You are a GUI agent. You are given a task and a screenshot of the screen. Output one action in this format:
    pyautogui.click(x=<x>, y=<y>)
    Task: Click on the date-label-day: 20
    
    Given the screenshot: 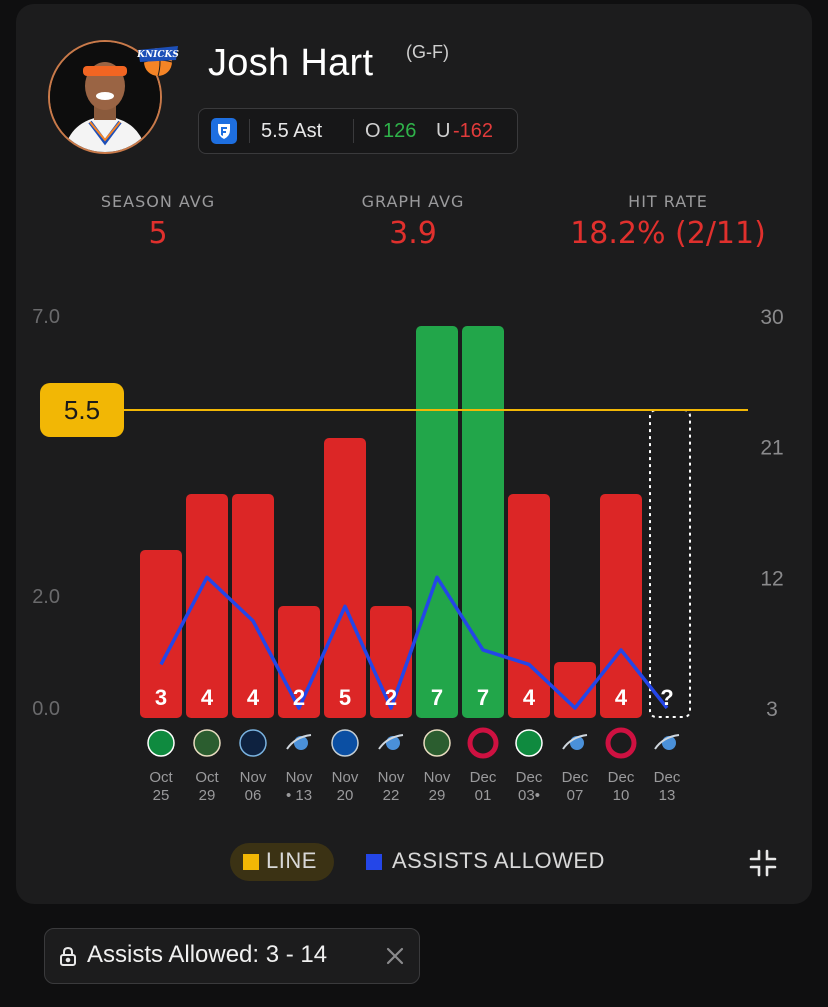 What is the action you would take?
    pyautogui.click(x=345, y=795)
    